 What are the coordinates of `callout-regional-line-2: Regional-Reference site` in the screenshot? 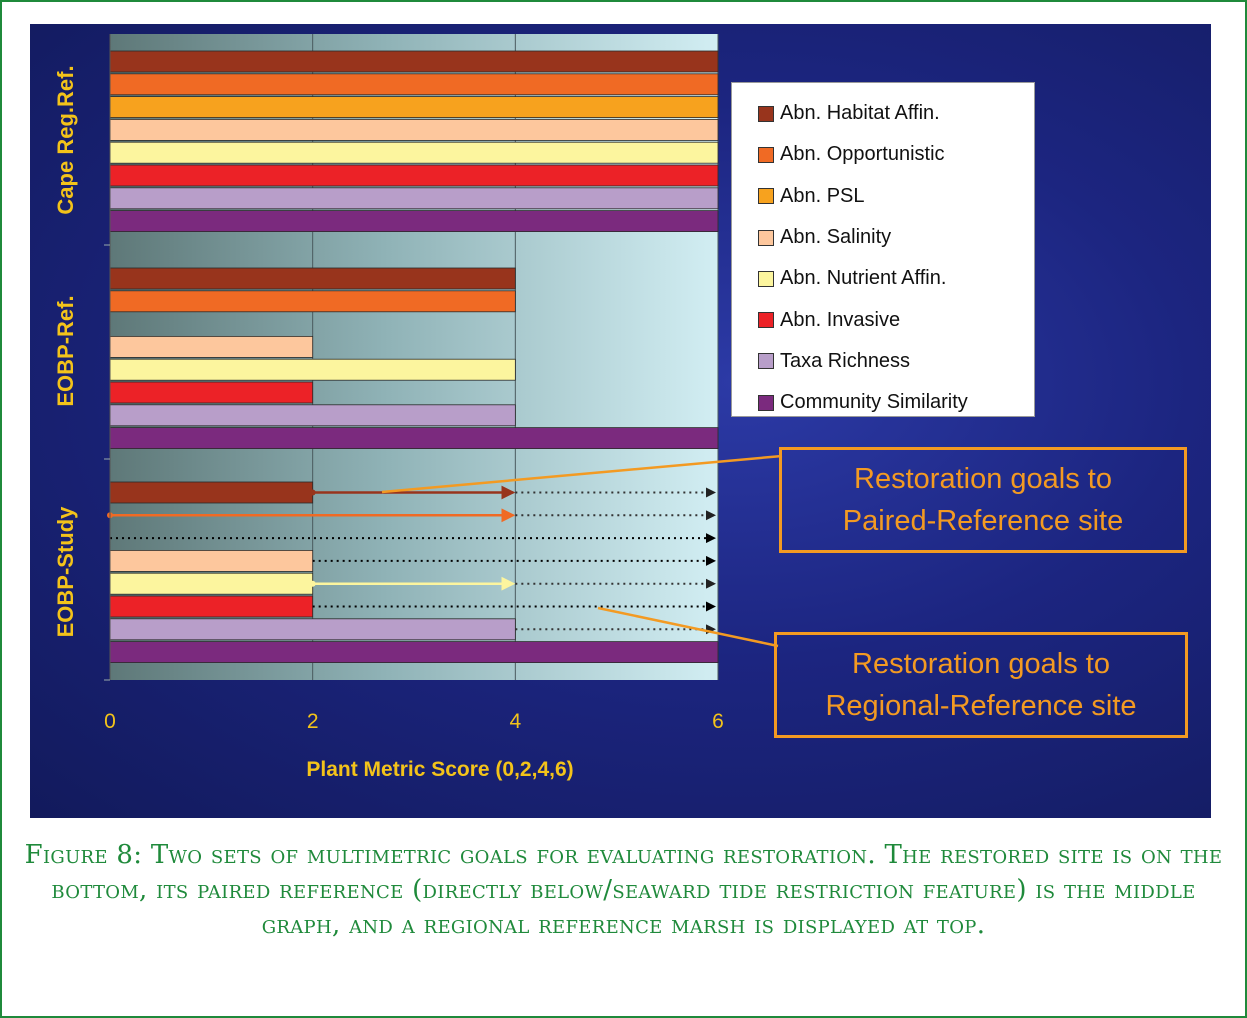 It's located at (981, 706).